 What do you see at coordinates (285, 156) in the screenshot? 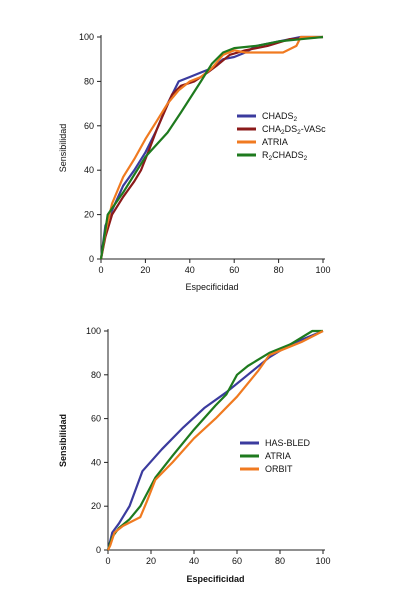
I see `legend-label: R2CHADS2` at bounding box center [285, 156].